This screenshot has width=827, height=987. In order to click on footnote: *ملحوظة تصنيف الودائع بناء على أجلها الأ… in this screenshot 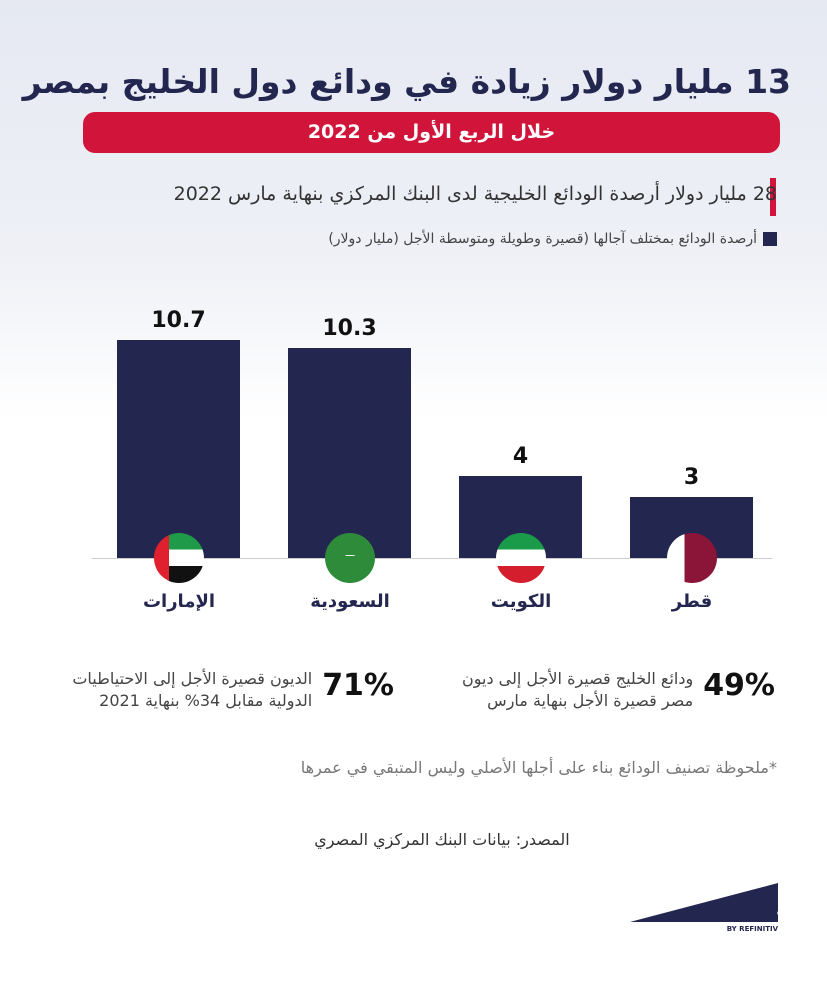, I will do `click(538, 767)`.